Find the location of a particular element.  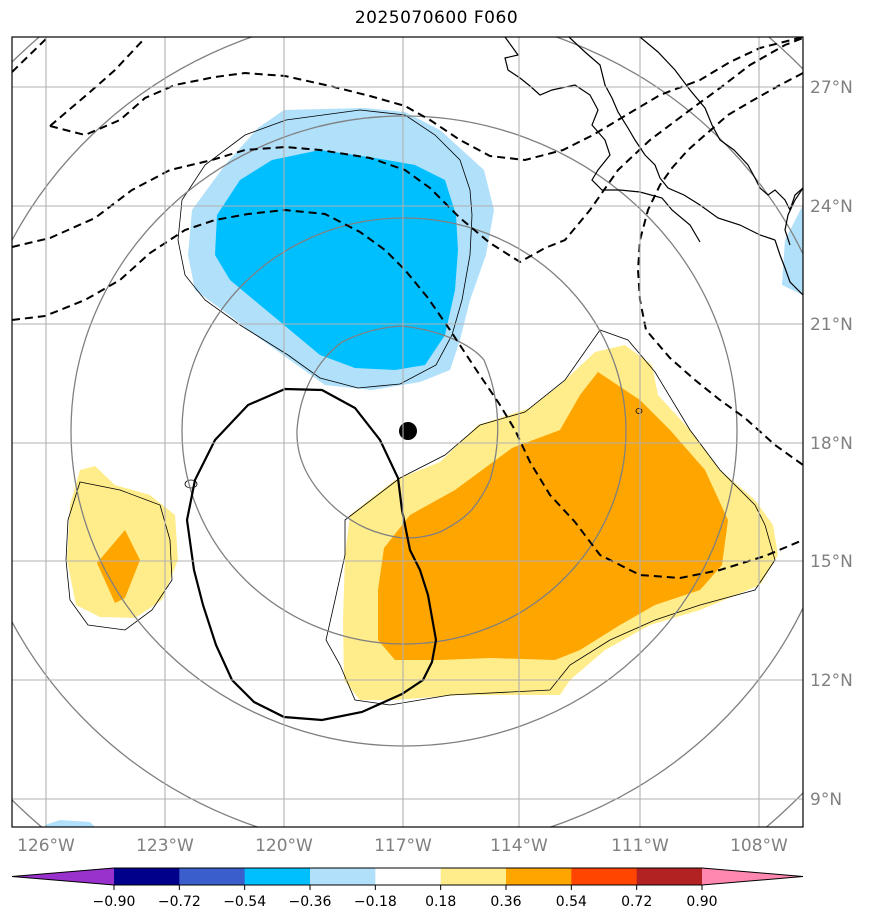

solid-contour is located at coordinates (311, 554).